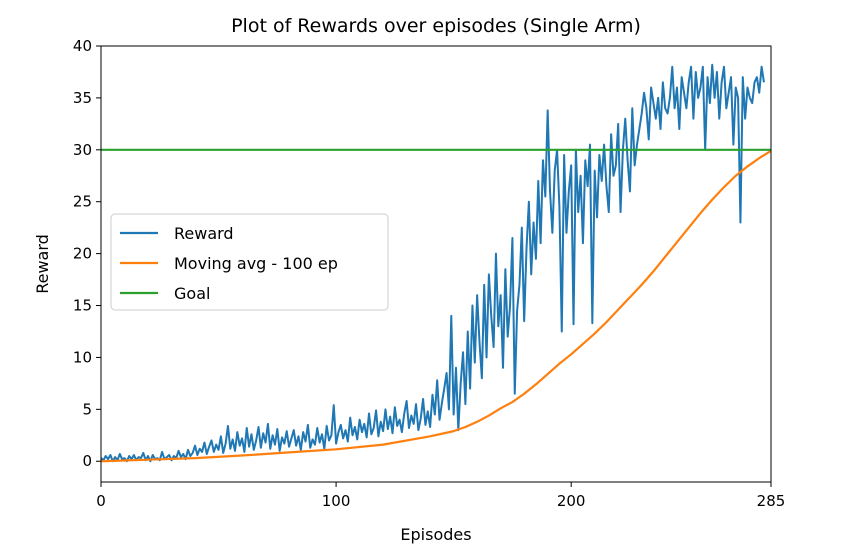 The image size is (864, 558). I want to click on y-tick-label: 25, so click(82, 202).